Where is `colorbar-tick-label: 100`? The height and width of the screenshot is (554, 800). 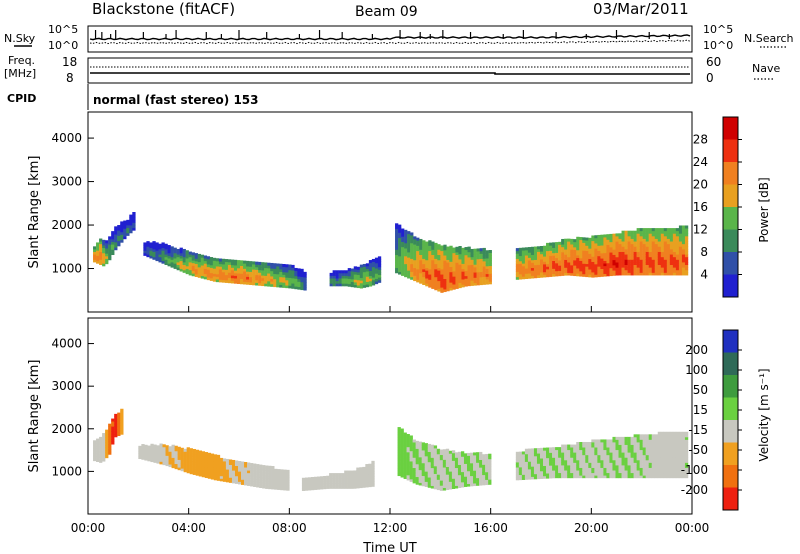
colorbar-tick-label: 100 is located at coordinates (696, 370).